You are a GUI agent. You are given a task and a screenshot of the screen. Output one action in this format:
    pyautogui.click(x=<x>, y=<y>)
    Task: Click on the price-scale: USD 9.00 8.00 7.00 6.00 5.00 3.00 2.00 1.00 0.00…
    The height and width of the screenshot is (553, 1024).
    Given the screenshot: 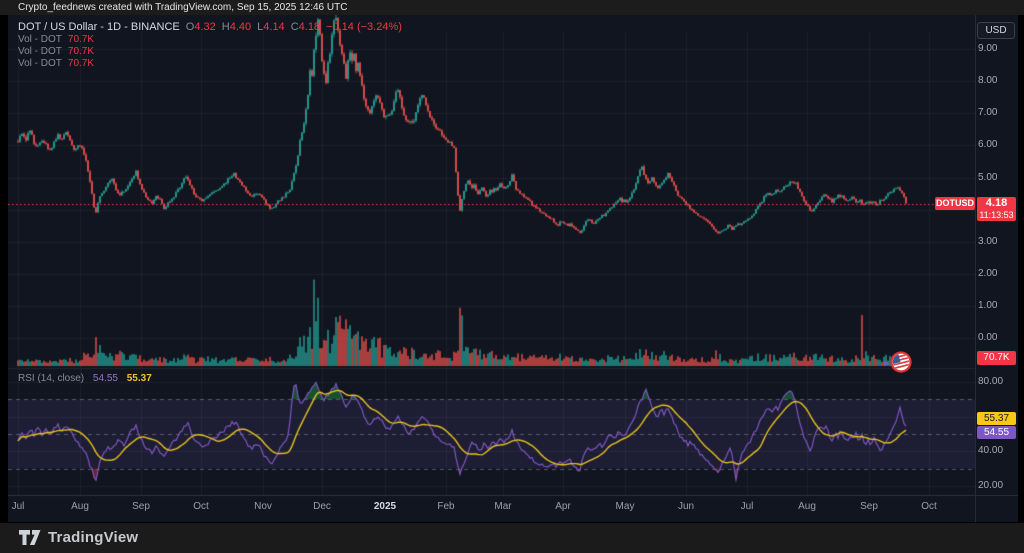 What is the action you would take?
    pyautogui.click(x=996, y=255)
    